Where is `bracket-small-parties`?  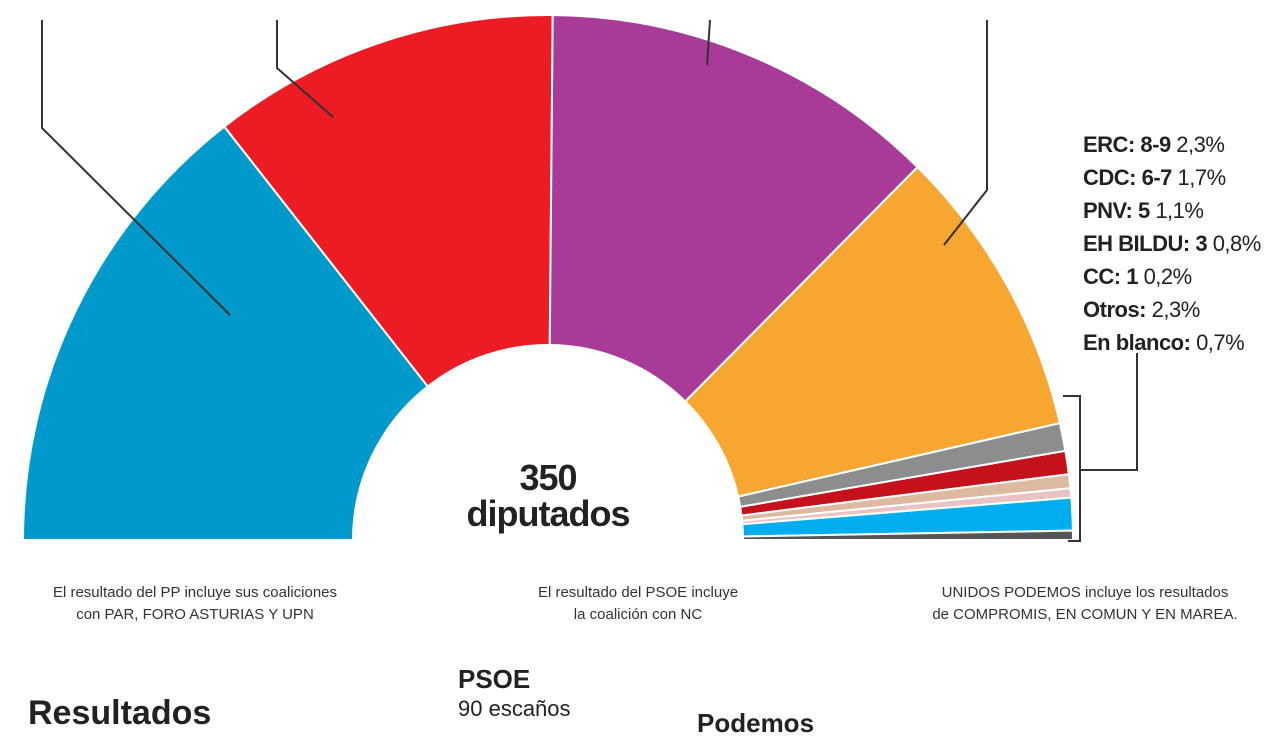
bracket-small-parties is located at coordinates (1072, 468).